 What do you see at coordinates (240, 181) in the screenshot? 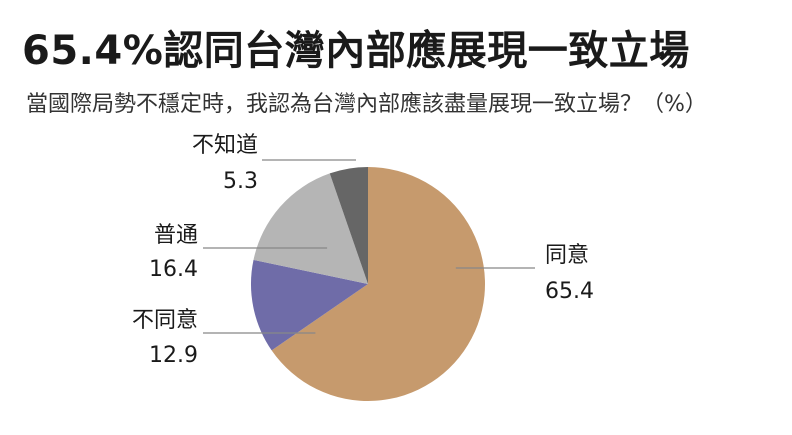
I see `slice-value-4: 5.3` at bounding box center [240, 181].